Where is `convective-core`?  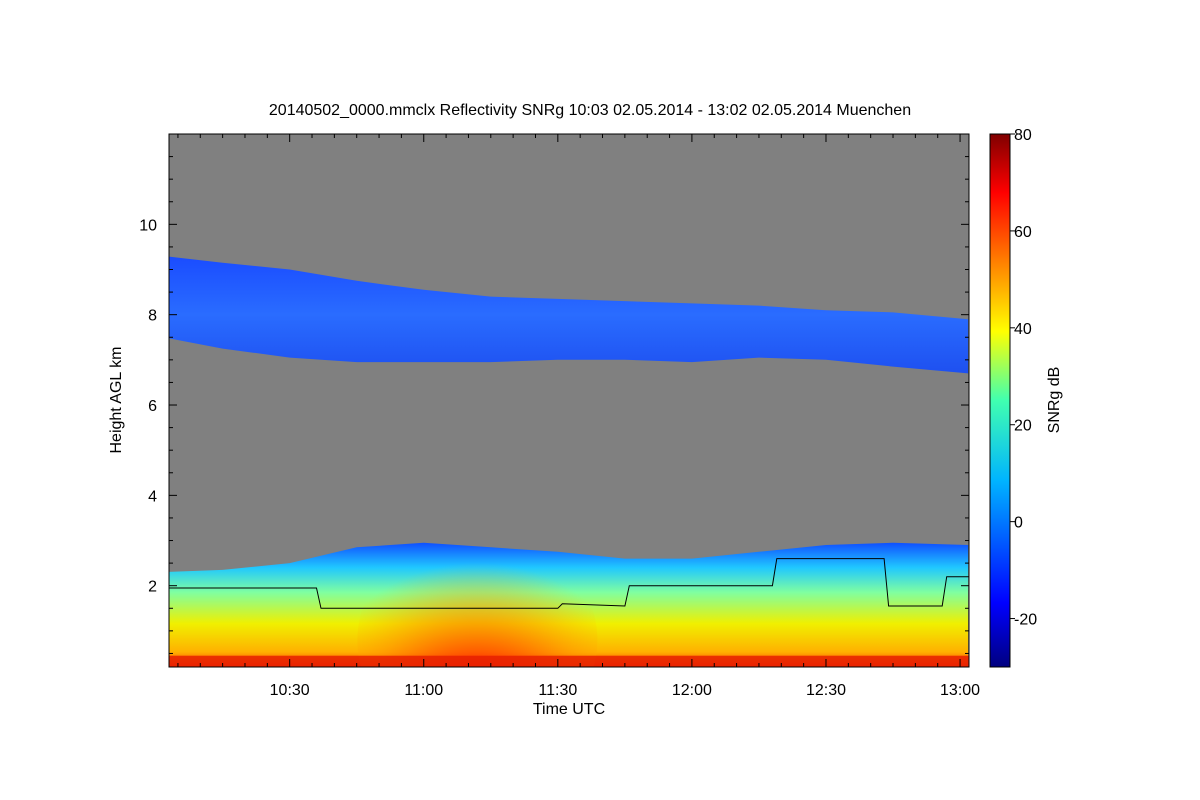 convective-core is located at coordinates (477, 598).